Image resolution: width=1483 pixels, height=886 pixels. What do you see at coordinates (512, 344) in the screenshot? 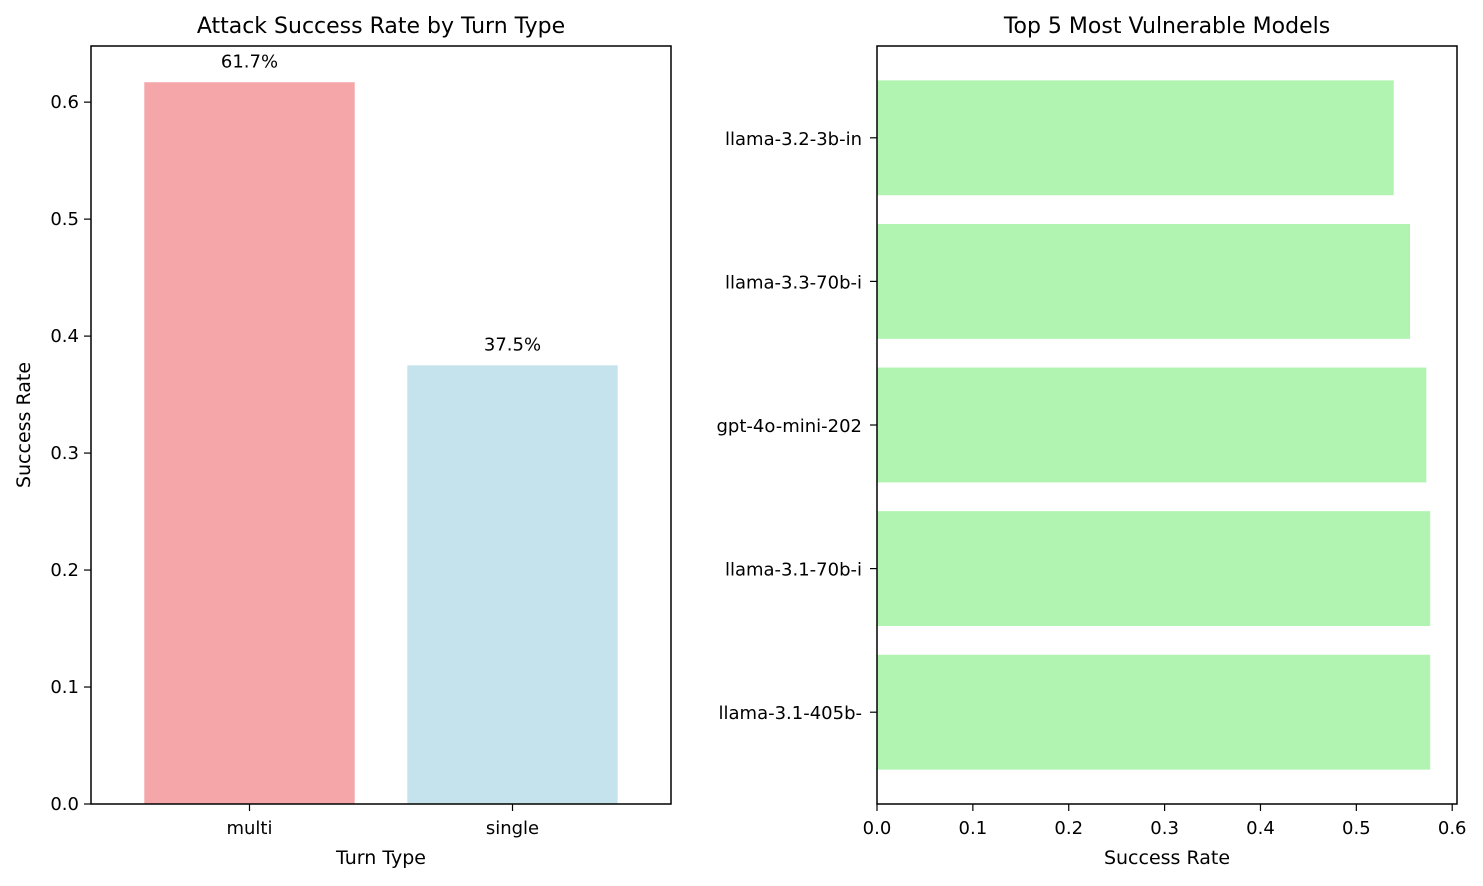
I see `data-label: 37.5%` at bounding box center [512, 344].